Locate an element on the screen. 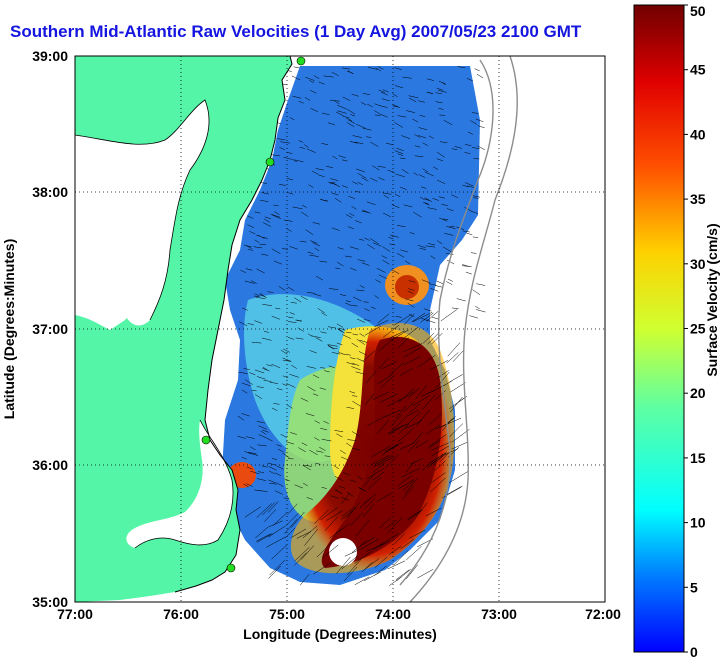  x-tick-label: 74:00 is located at coordinates (393, 614).